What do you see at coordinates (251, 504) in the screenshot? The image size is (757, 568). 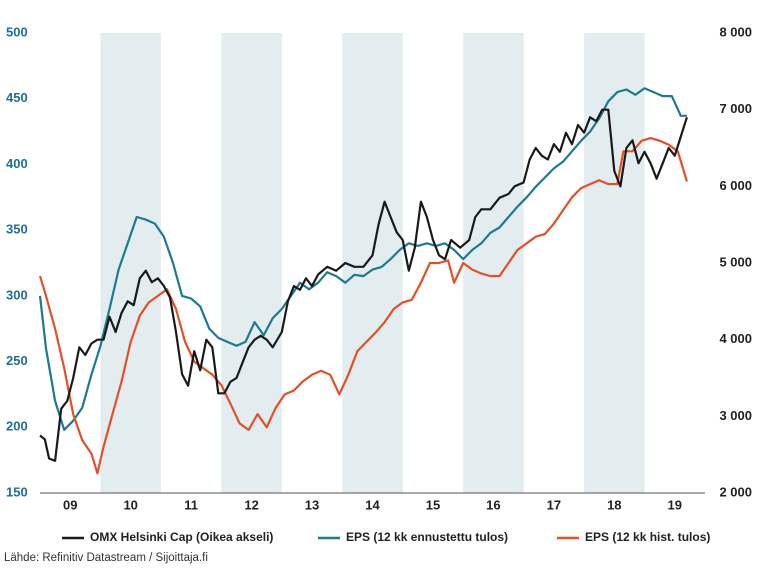 I see `x-tick-label: 12` at bounding box center [251, 504].